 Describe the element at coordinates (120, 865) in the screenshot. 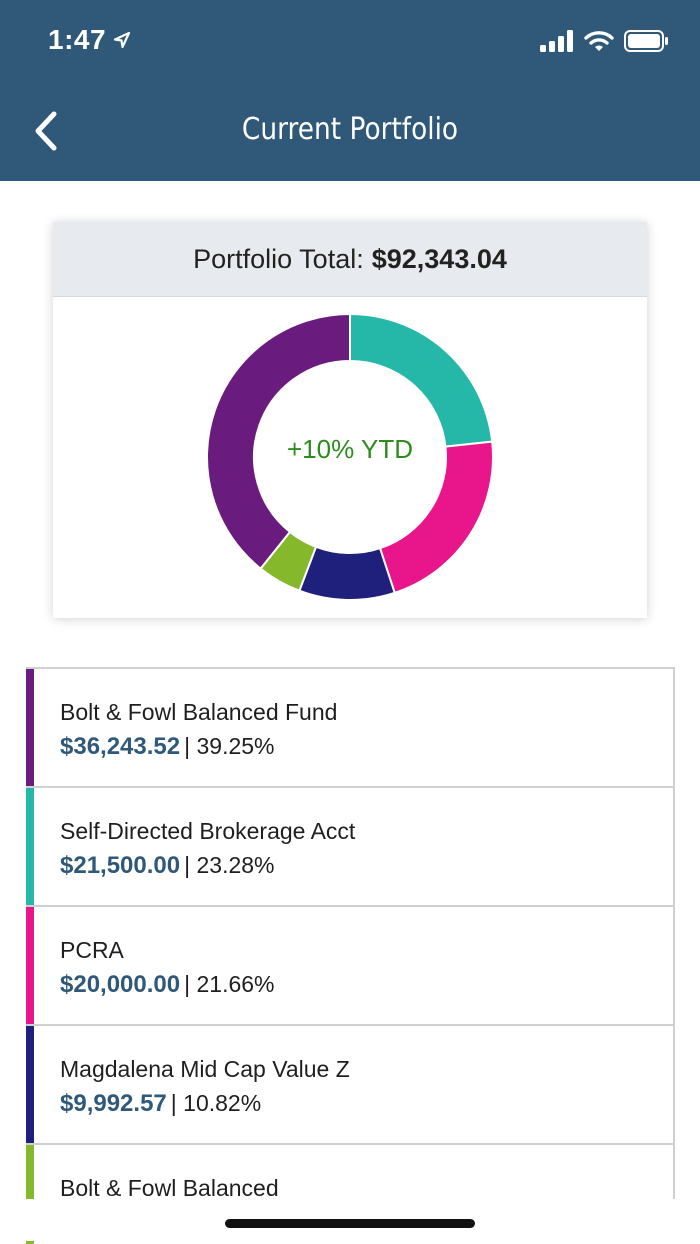

I see `holding-amount: $21,500.00` at that location.